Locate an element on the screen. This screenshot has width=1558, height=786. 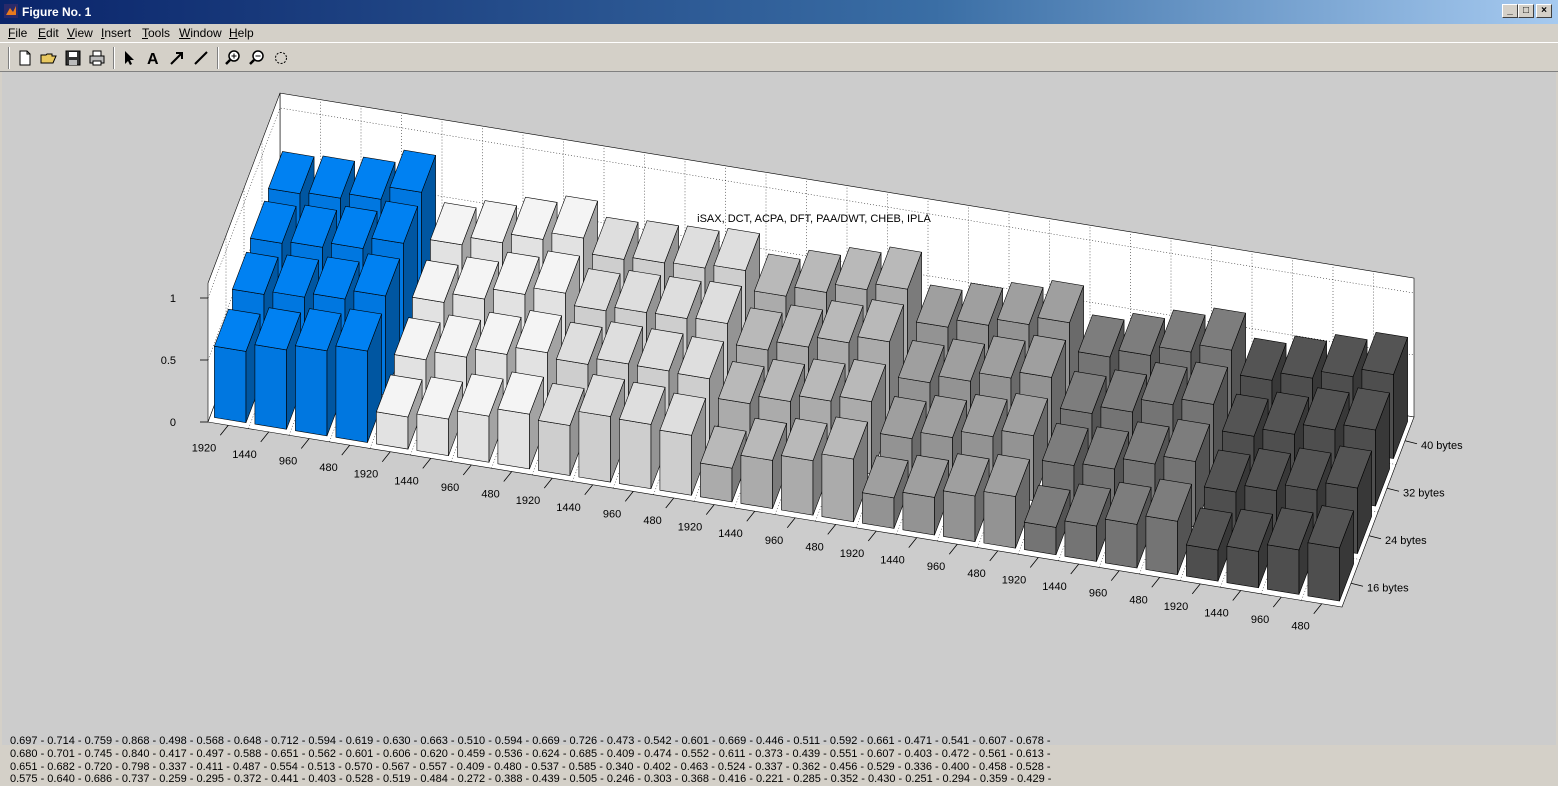
save-icon is located at coordinates (73, 58).